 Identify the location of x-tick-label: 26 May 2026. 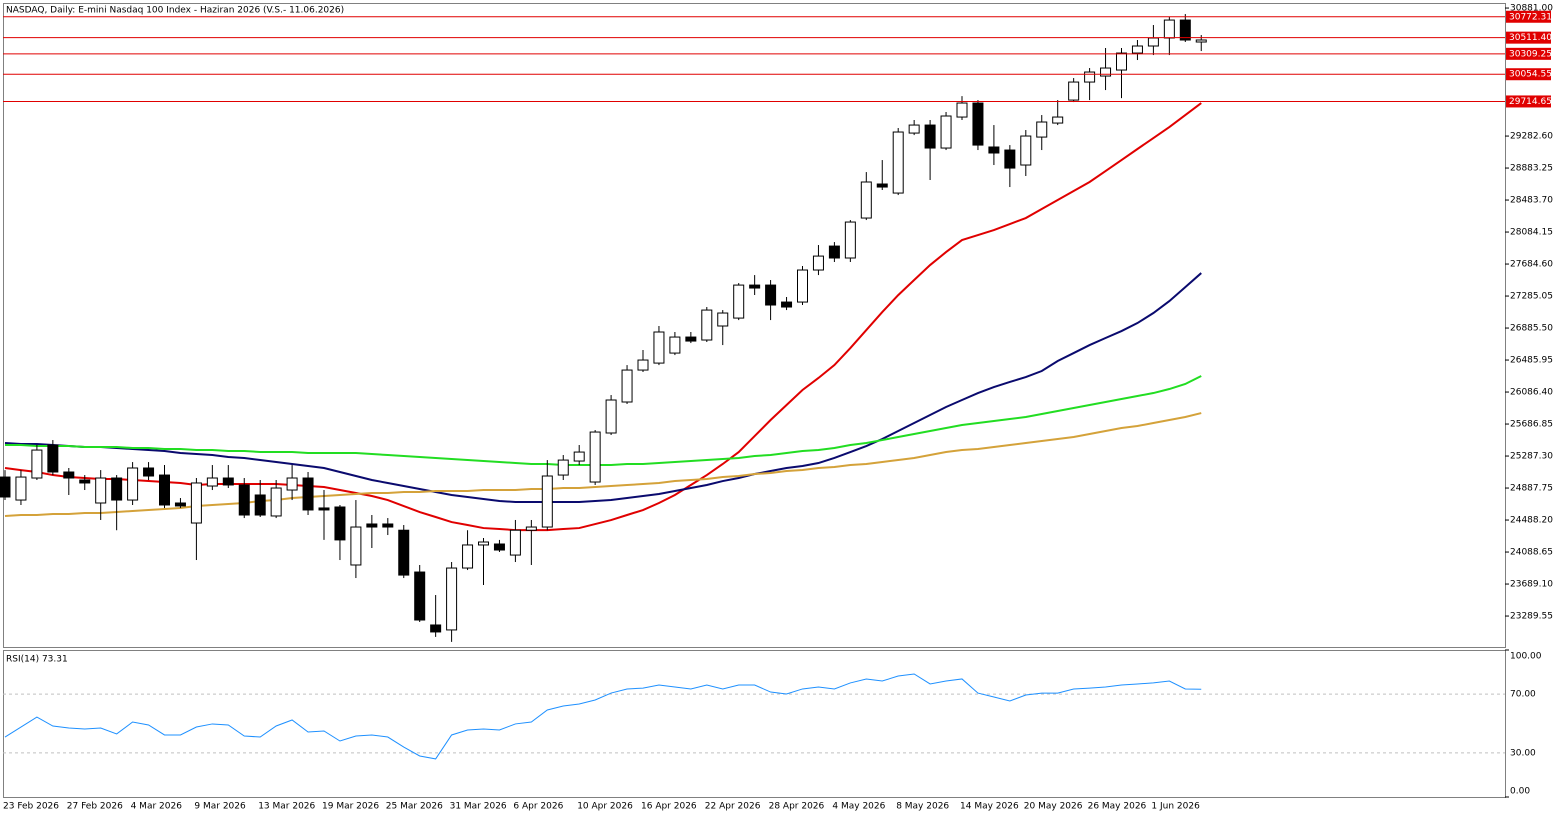
(1117, 807).